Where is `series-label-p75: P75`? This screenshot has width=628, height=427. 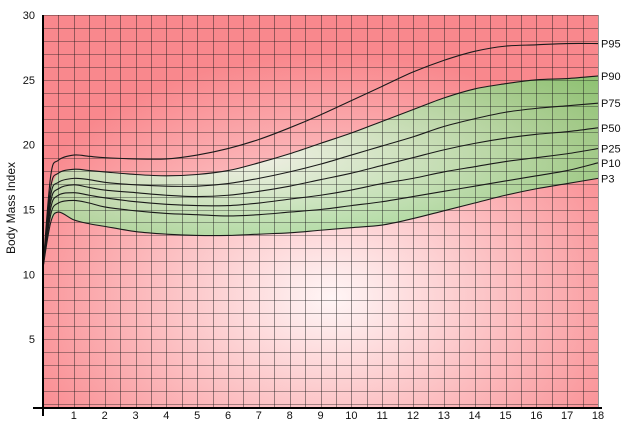
series-label-p75: P75 is located at coordinates (611, 104).